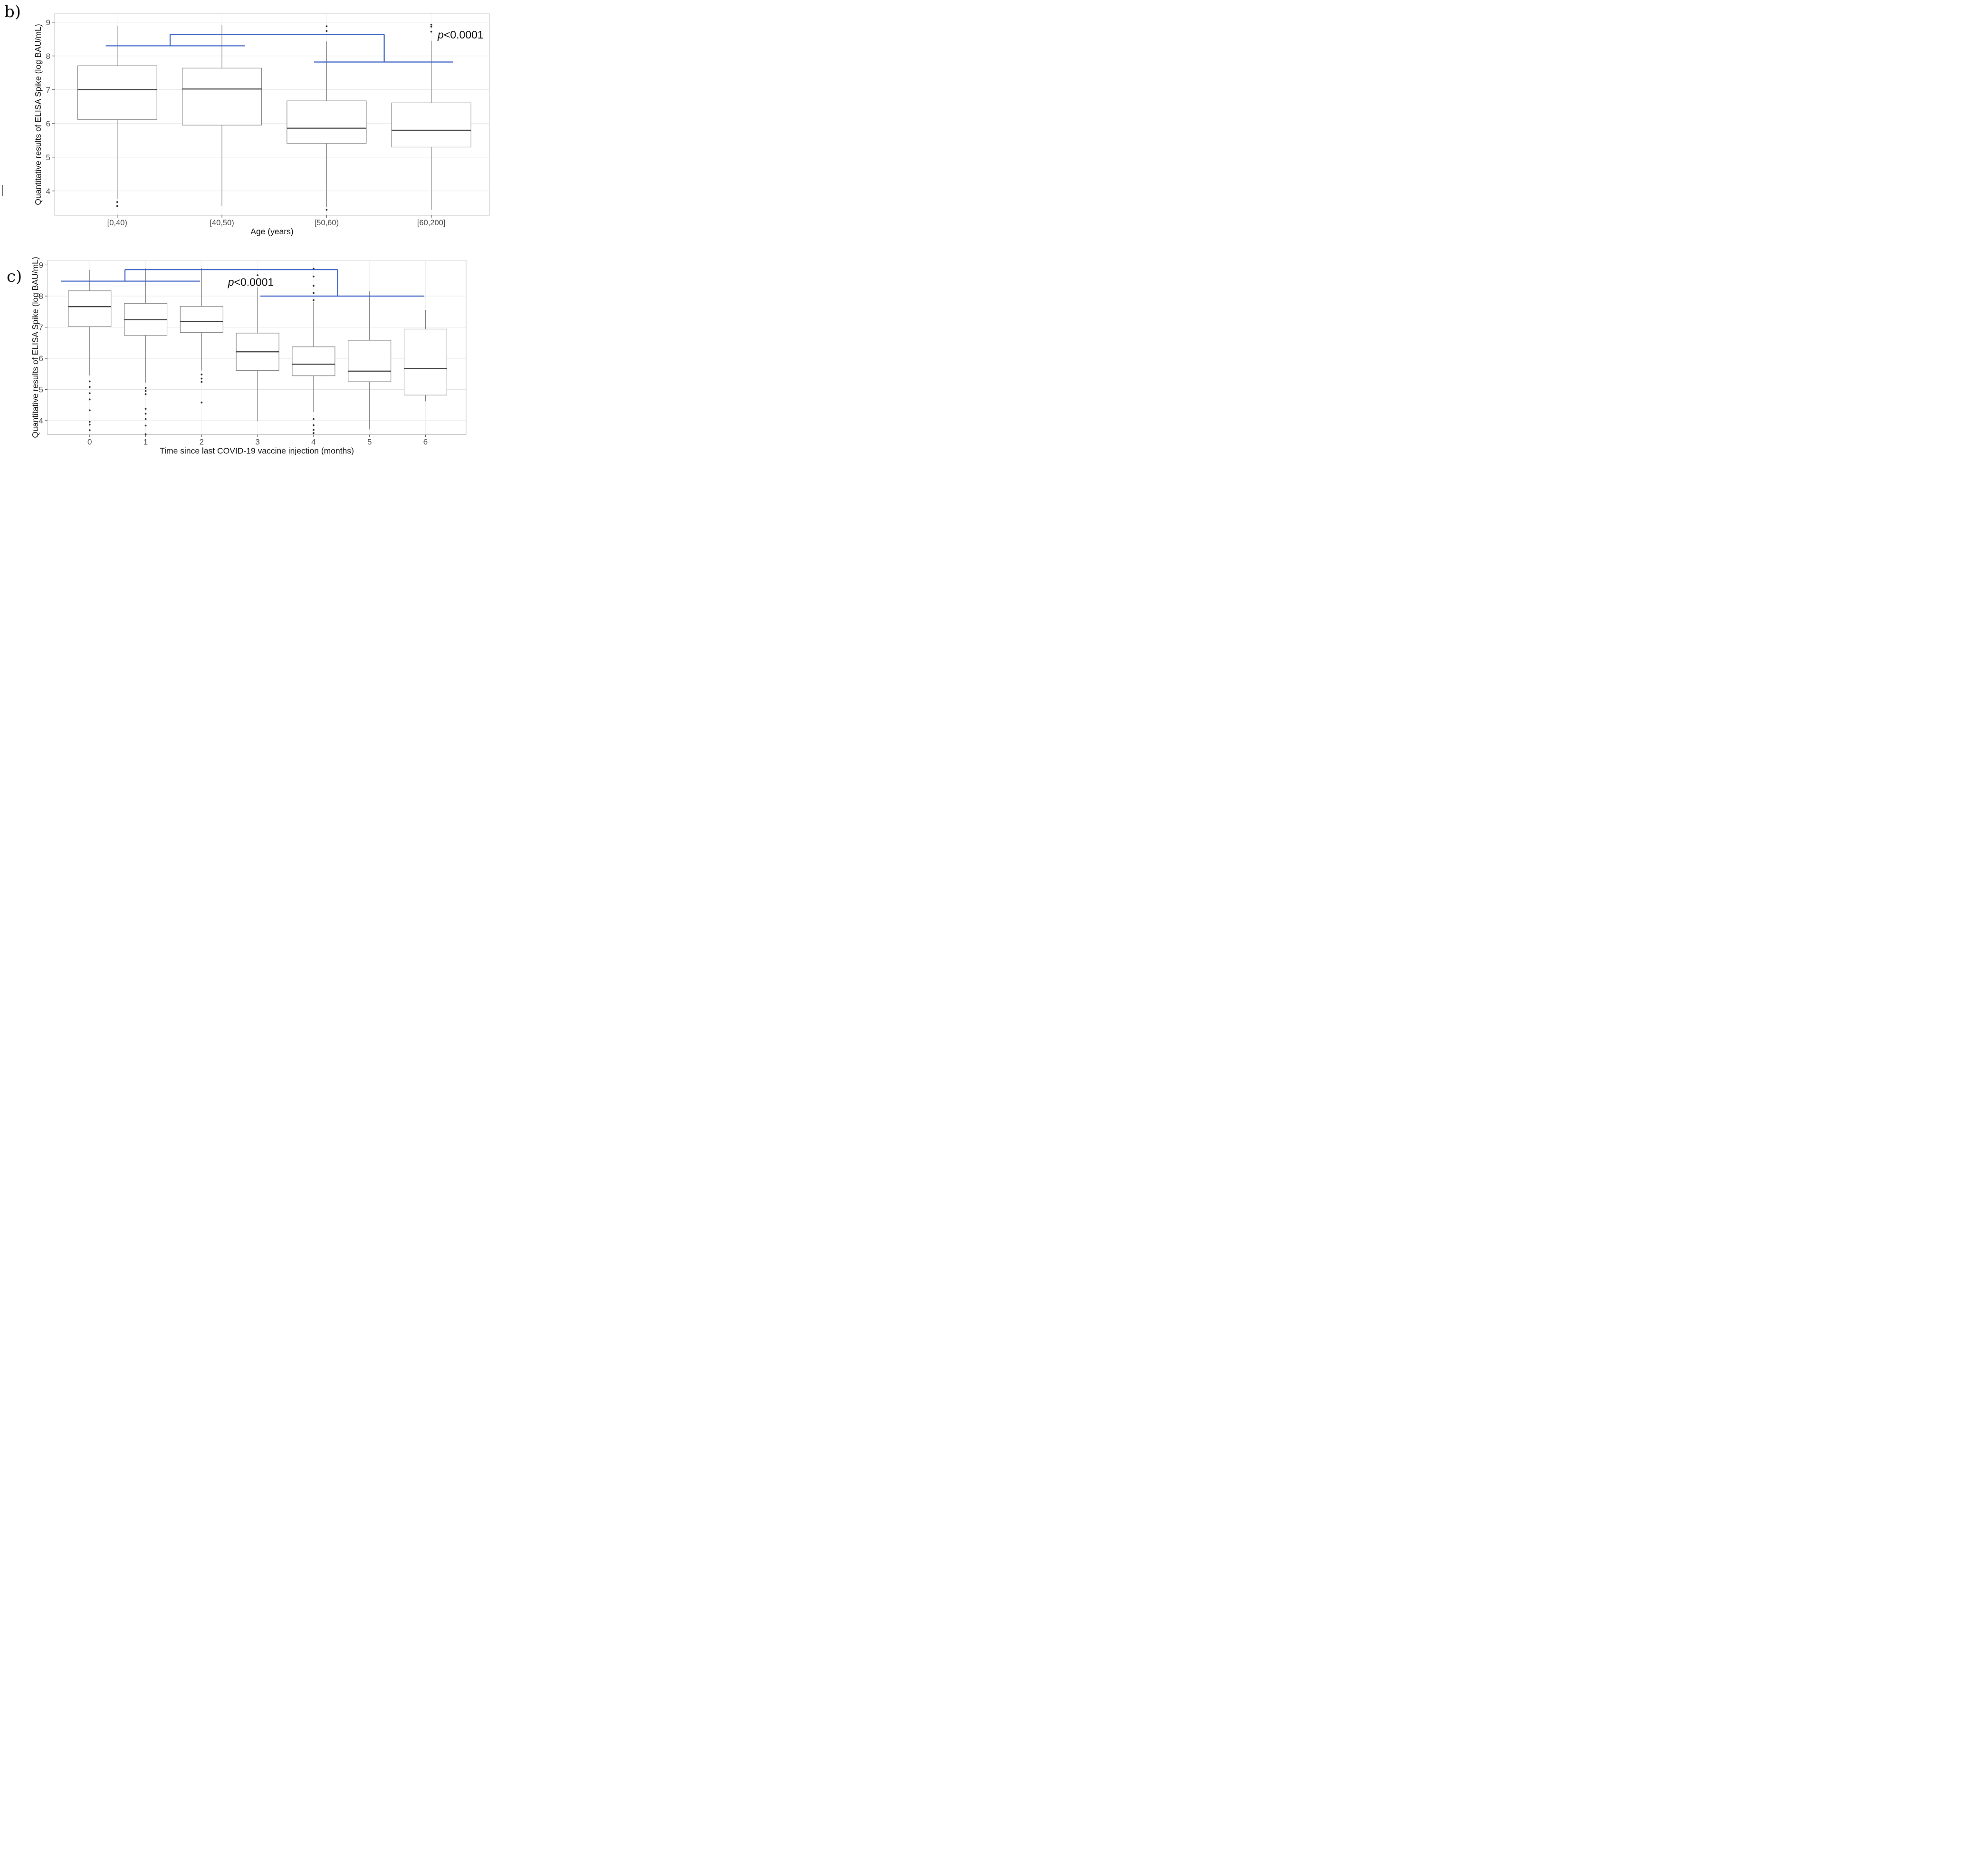 This screenshot has height=1862, width=1988. Describe the element at coordinates (431, 223) in the screenshot. I see `x-tick-label: [60,200]` at that location.